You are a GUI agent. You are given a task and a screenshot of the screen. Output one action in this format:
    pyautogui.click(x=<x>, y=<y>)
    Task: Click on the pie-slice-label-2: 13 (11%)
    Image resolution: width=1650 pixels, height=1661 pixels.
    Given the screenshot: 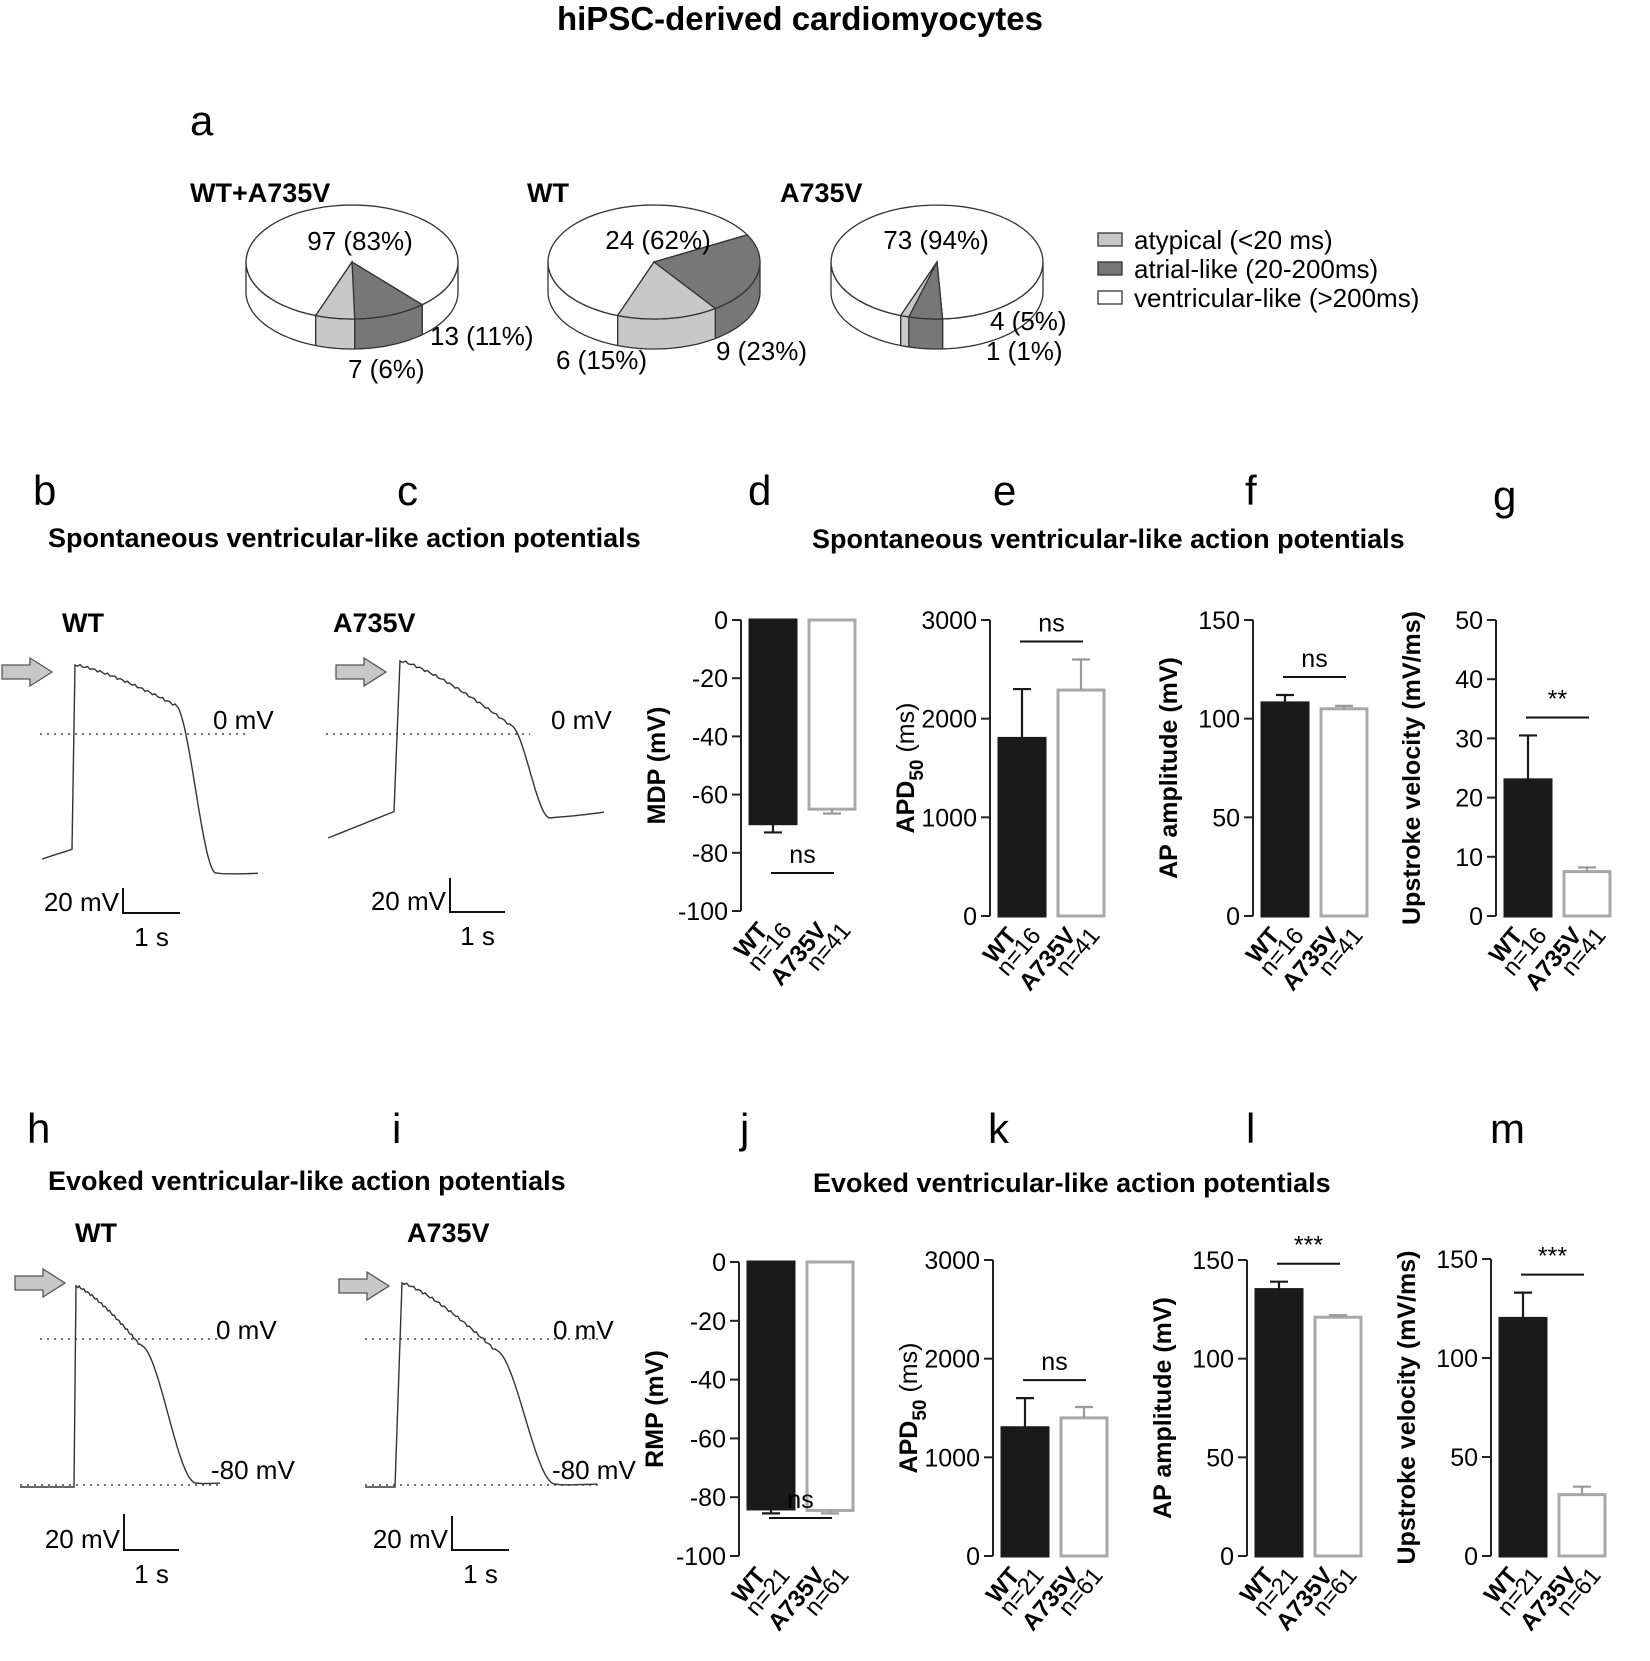 What is the action you would take?
    pyautogui.click(x=482, y=336)
    